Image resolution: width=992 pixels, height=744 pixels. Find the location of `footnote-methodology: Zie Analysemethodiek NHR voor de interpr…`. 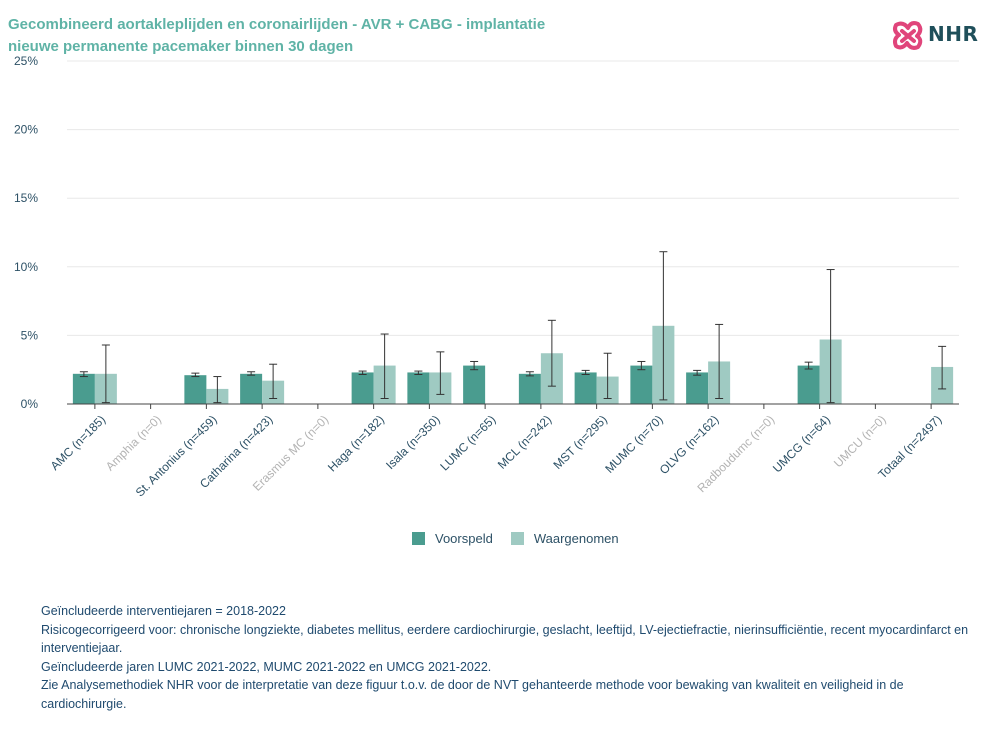

footnote-methodology: Zie Analysemethodiek NHR voor de interpr… is located at coordinates (472, 694).